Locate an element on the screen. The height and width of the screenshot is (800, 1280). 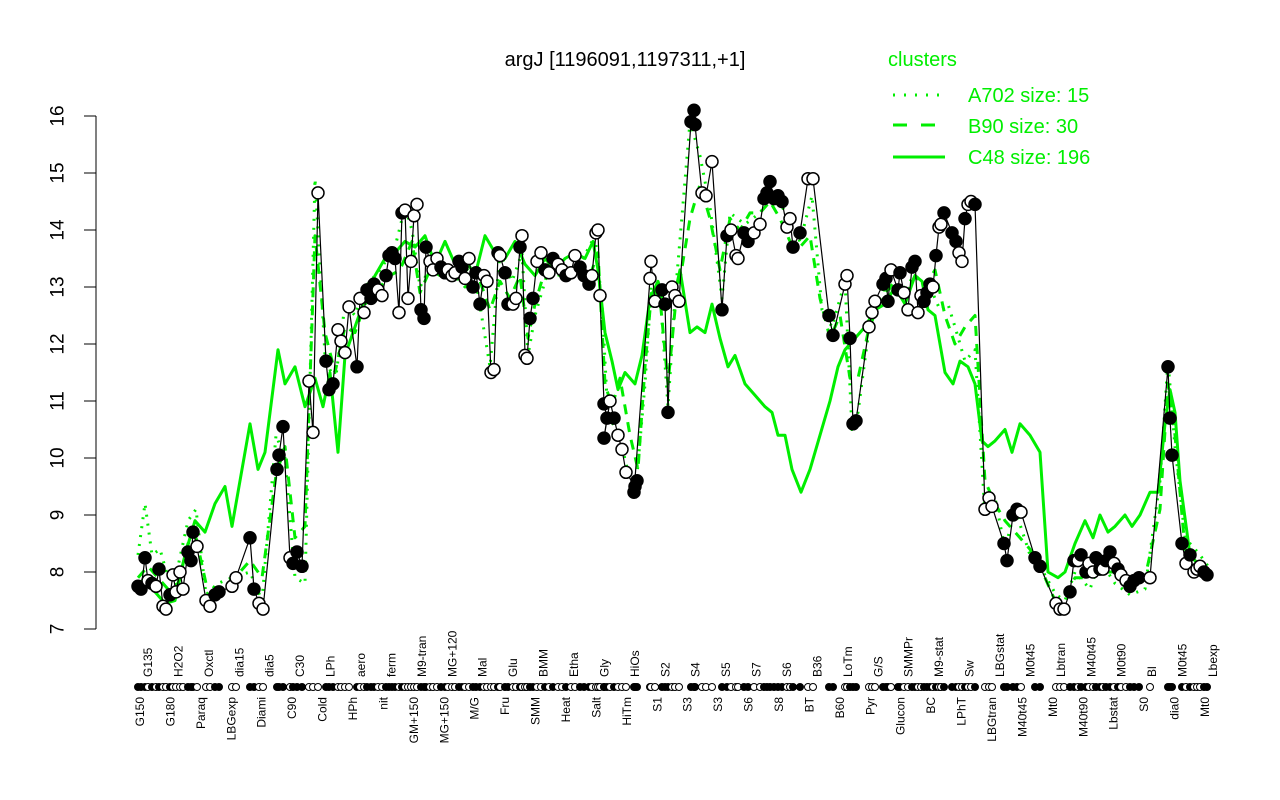
x-category-label: aero is located at coordinates (361, 665).